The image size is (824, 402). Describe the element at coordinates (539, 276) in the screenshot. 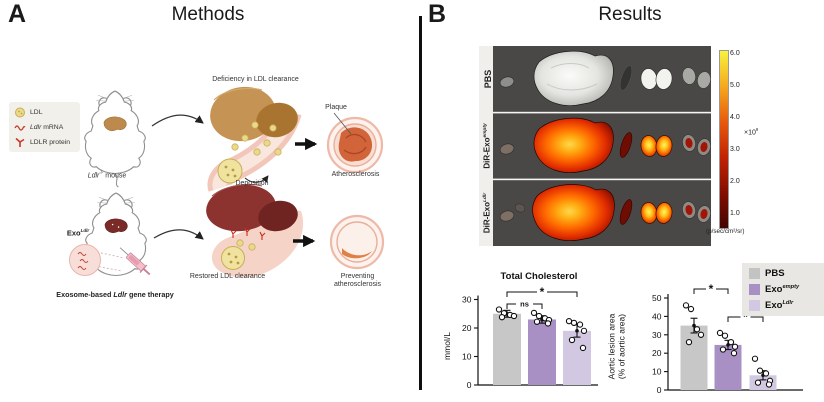

I see `svg-text: Total Cholesterol` at that location.